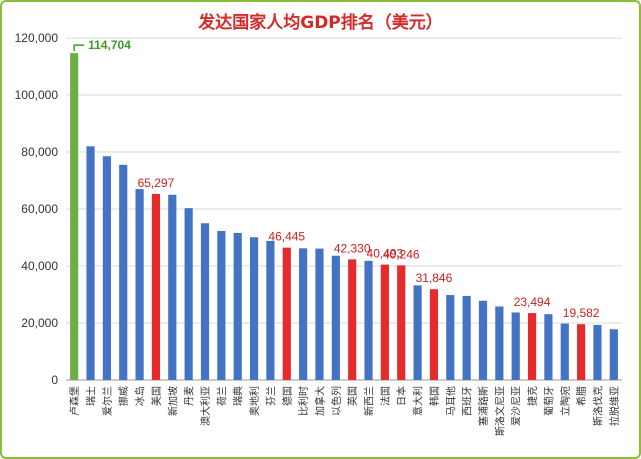  What do you see at coordinates (156, 183) in the screenshot?
I see `data-label: 65,297` at bounding box center [156, 183].